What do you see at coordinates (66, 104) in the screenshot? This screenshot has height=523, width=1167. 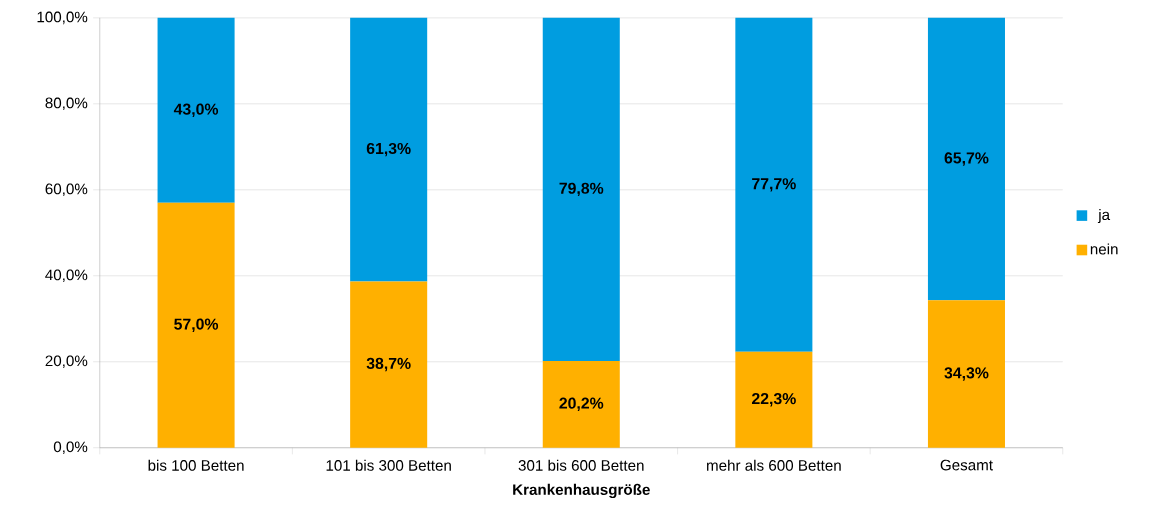 I see `y-tick-label: 80,0%` at bounding box center [66, 104].